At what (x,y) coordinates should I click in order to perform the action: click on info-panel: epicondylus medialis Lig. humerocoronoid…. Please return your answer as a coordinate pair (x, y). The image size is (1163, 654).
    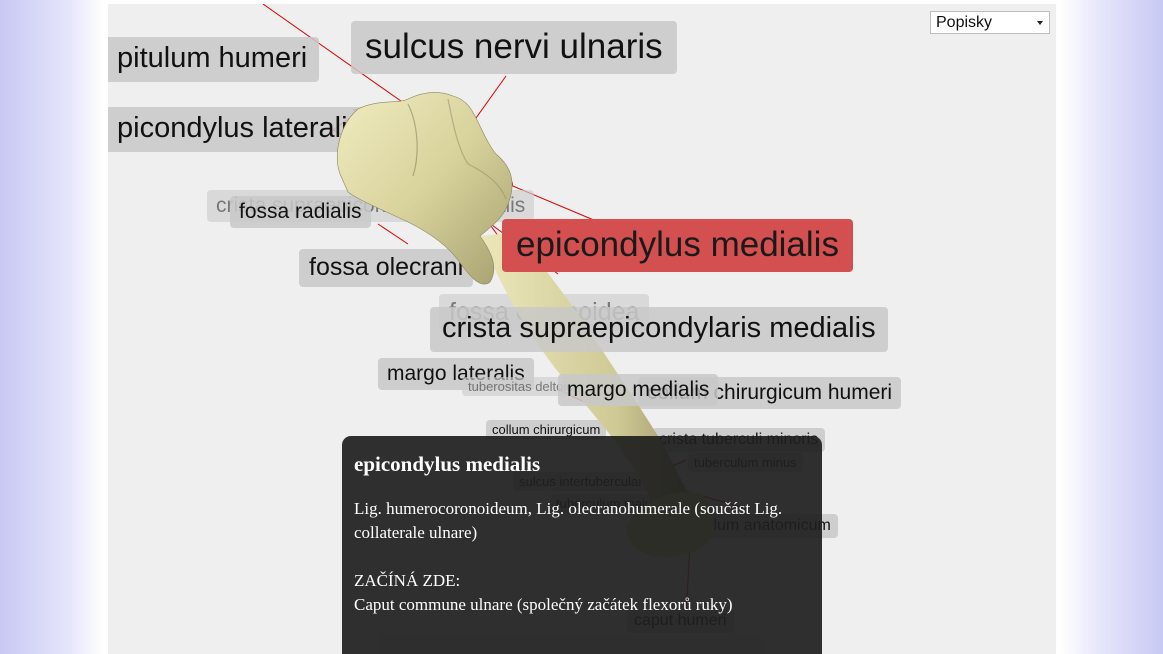
    Looking at the image, I should click on (582, 545).